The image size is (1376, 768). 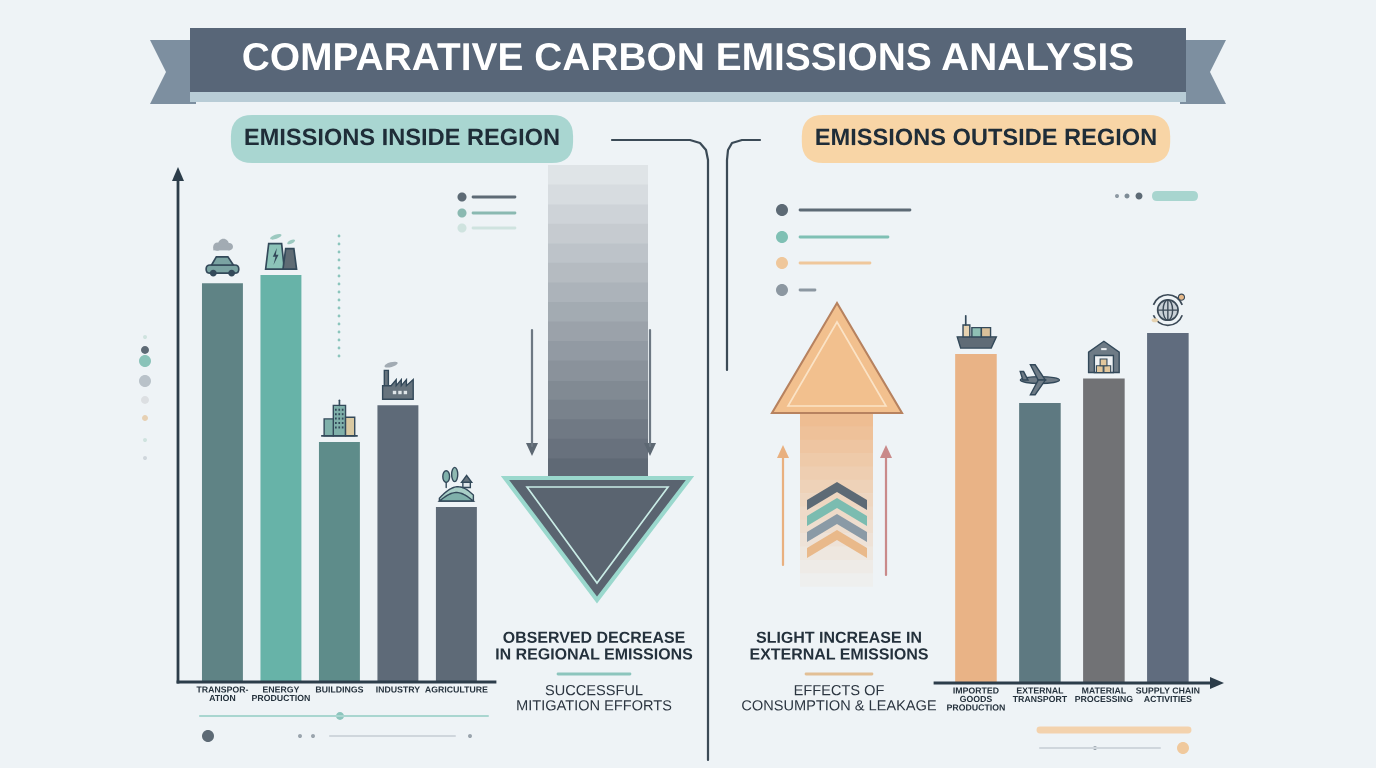 I want to click on text: SUCCESSFUL MITIGATION EFFORTS, so click(x=594, y=698).